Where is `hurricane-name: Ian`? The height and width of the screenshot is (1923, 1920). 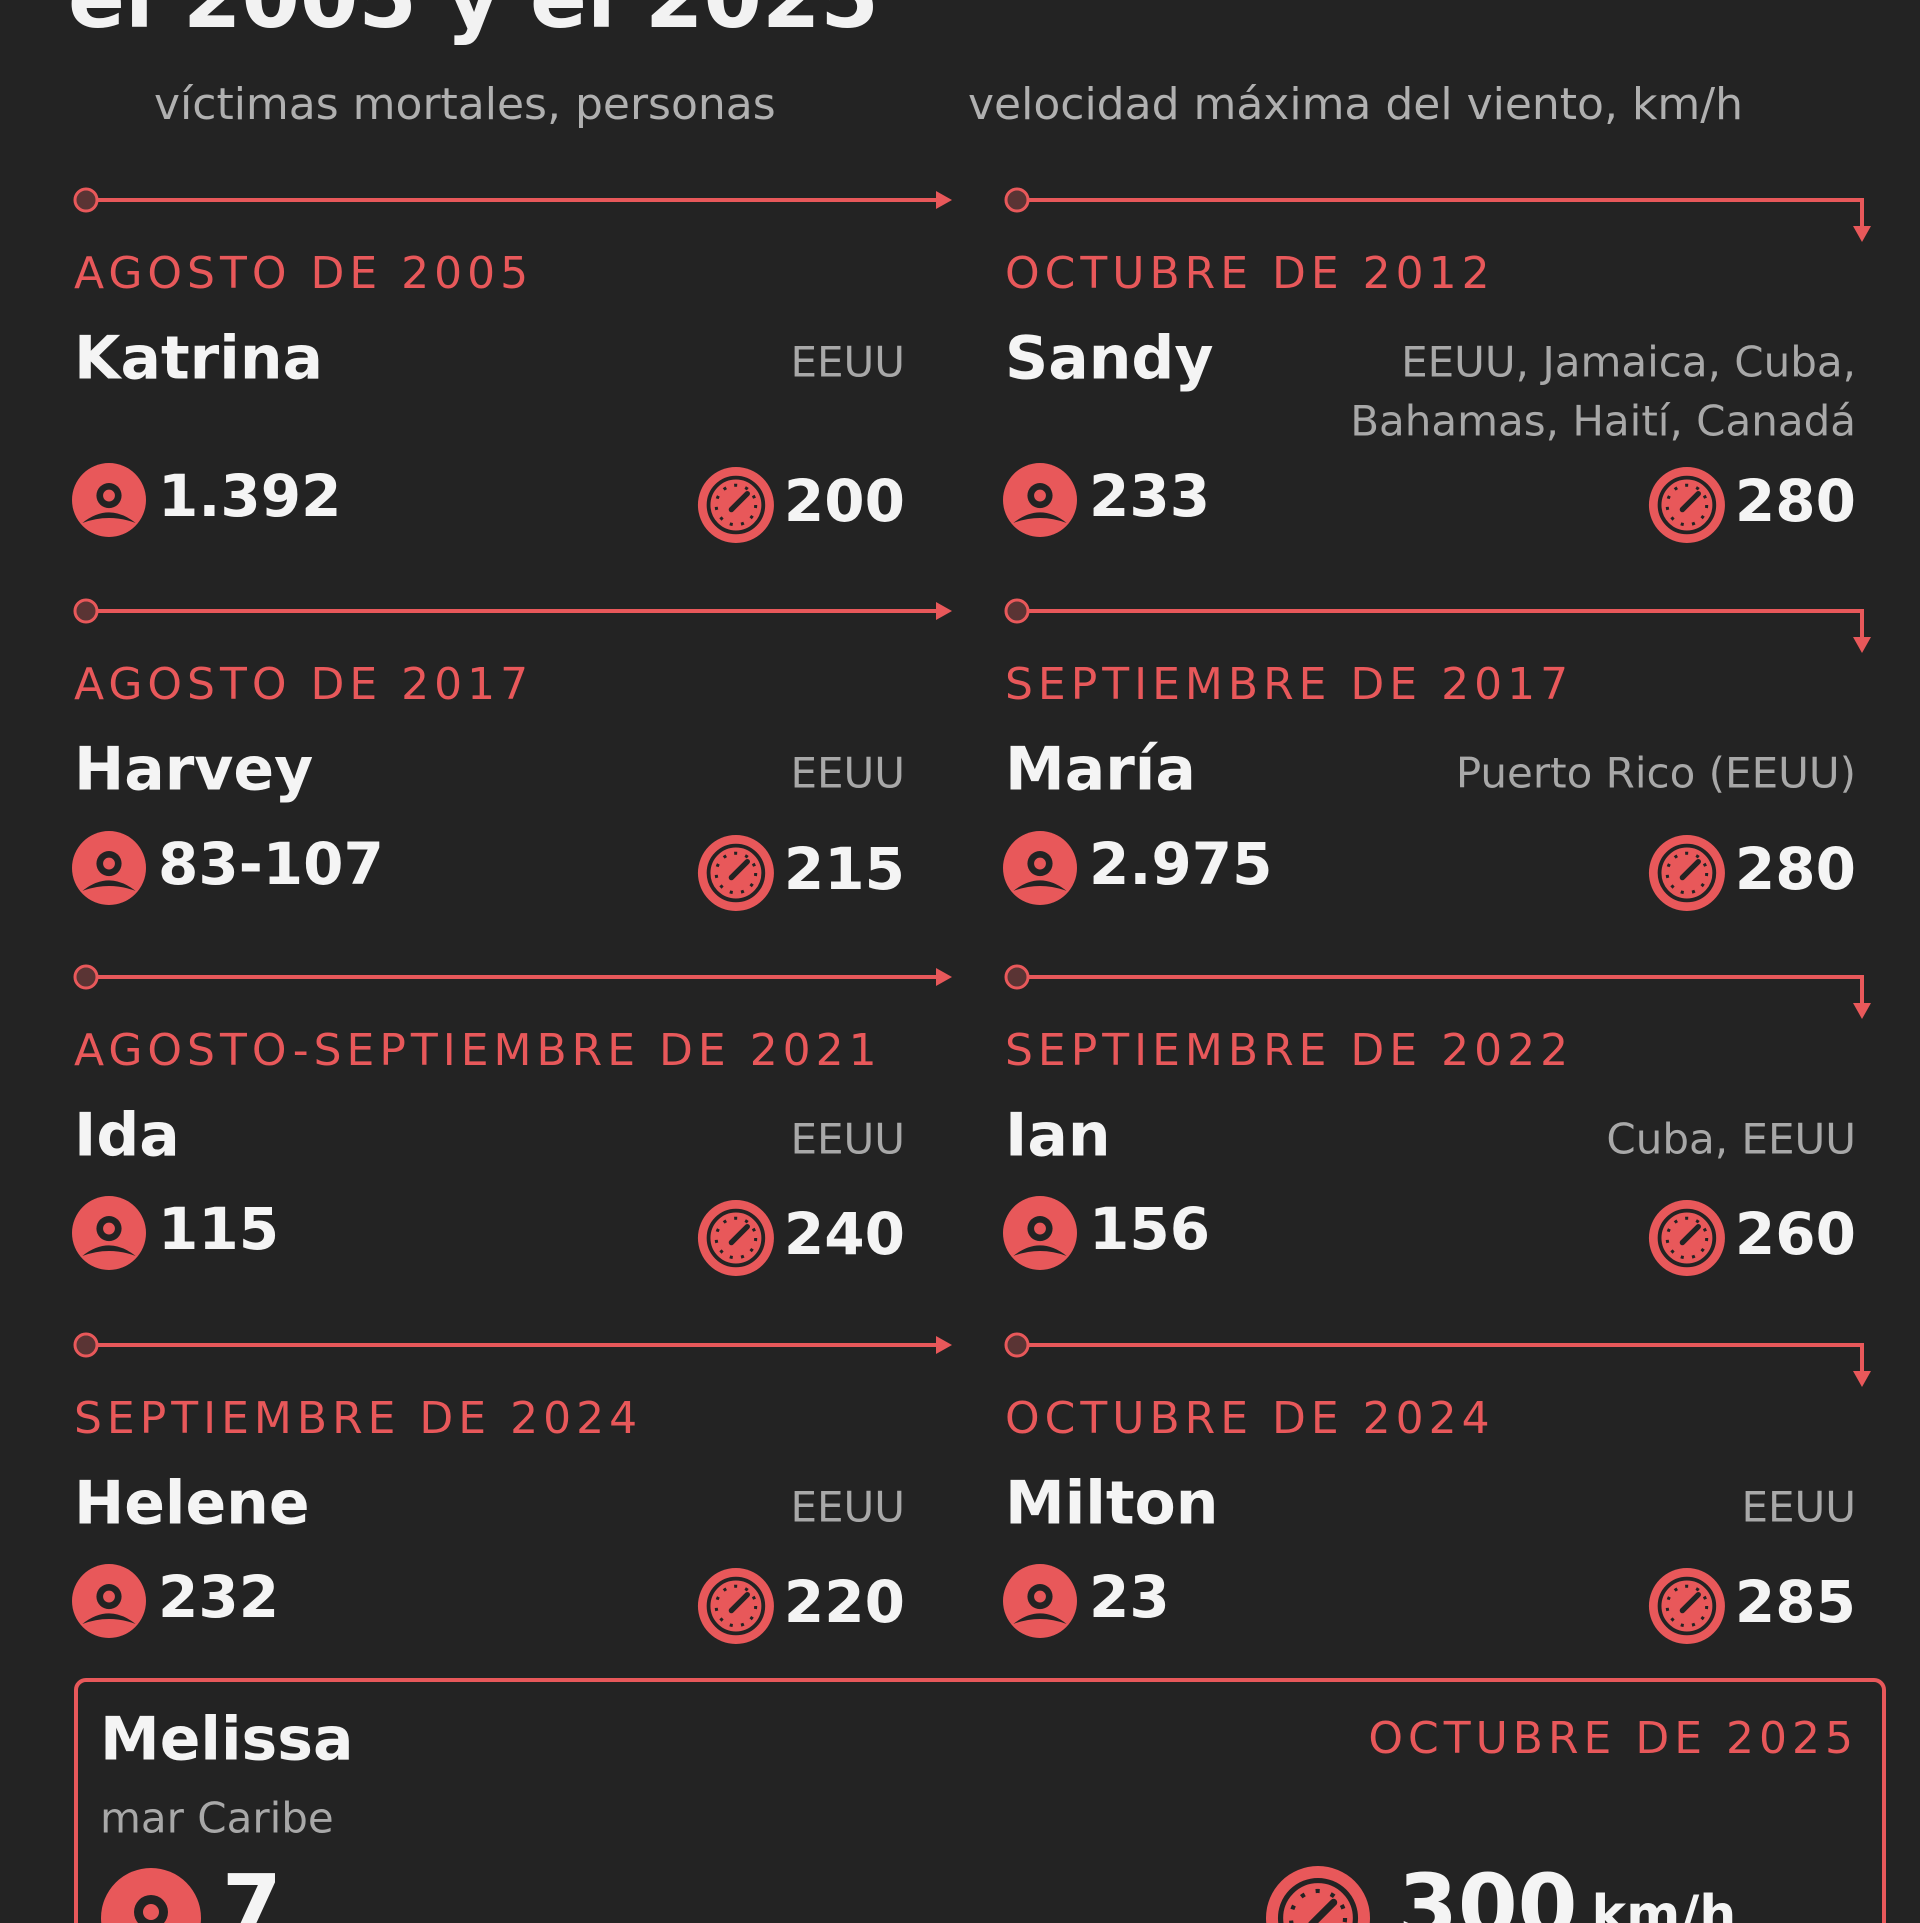 hurricane-name: Ian is located at coordinates (1058, 1136).